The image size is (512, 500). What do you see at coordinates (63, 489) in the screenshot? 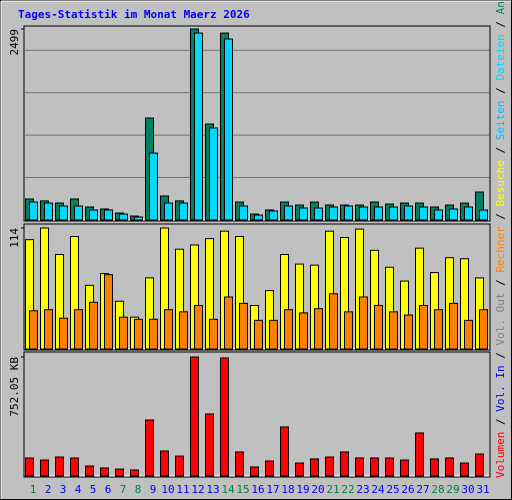
I see `x-tick-label: 3` at bounding box center [63, 489].